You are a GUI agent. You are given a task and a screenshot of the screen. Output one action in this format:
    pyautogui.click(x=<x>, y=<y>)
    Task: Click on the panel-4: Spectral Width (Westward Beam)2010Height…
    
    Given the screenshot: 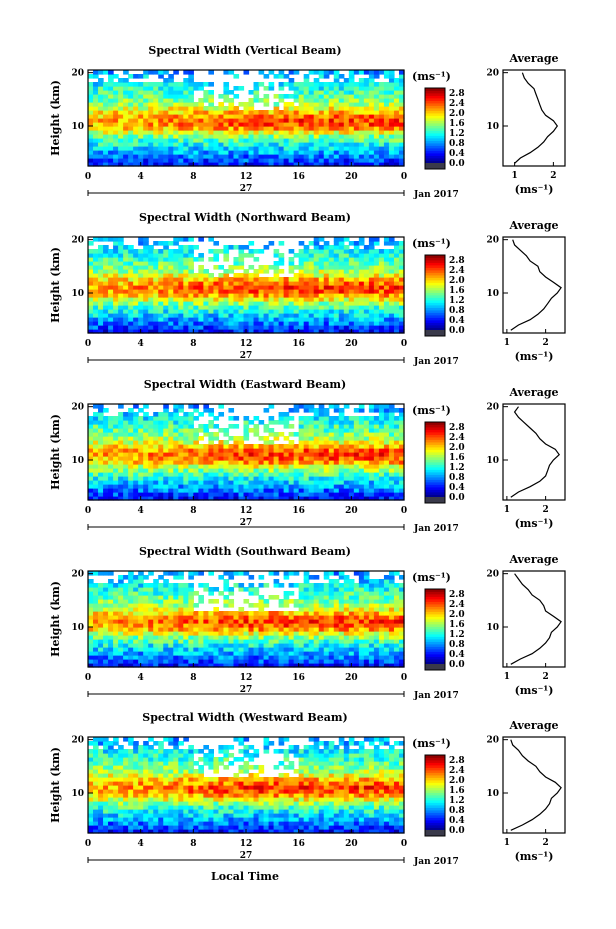 What is the action you would take?
    pyautogui.click(x=307, y=789)
    